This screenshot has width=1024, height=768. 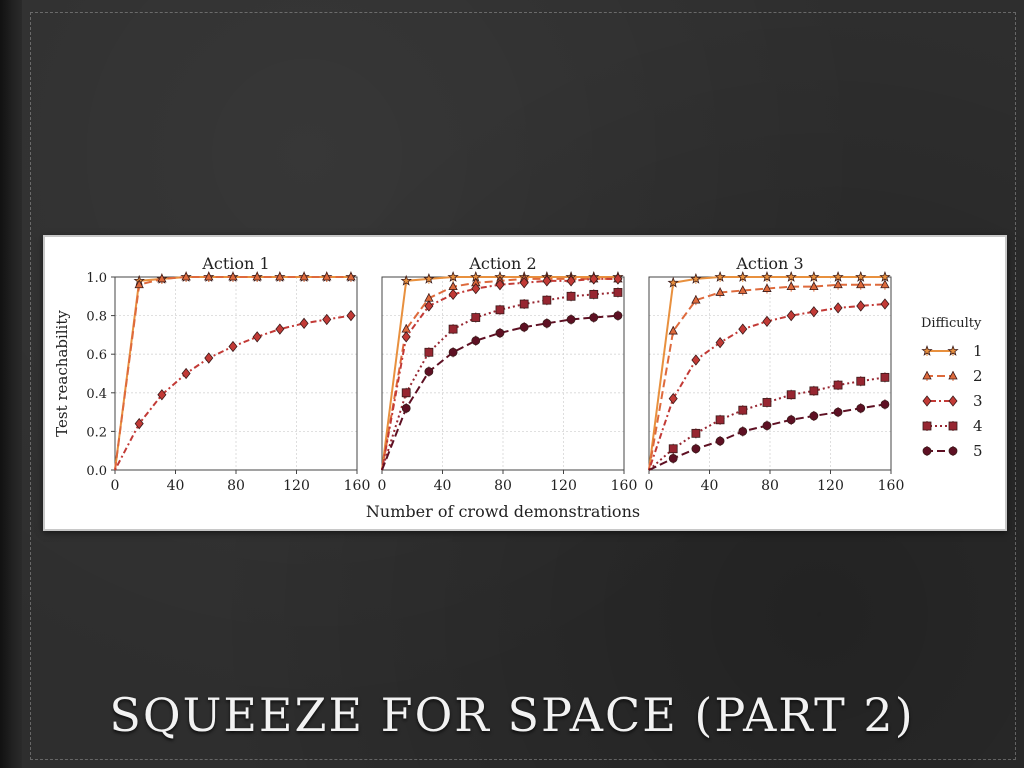 What do you see at coordinates (978, 401) in the screenshot?
I see `legend-label: 3` at bounding box center [978, 401].